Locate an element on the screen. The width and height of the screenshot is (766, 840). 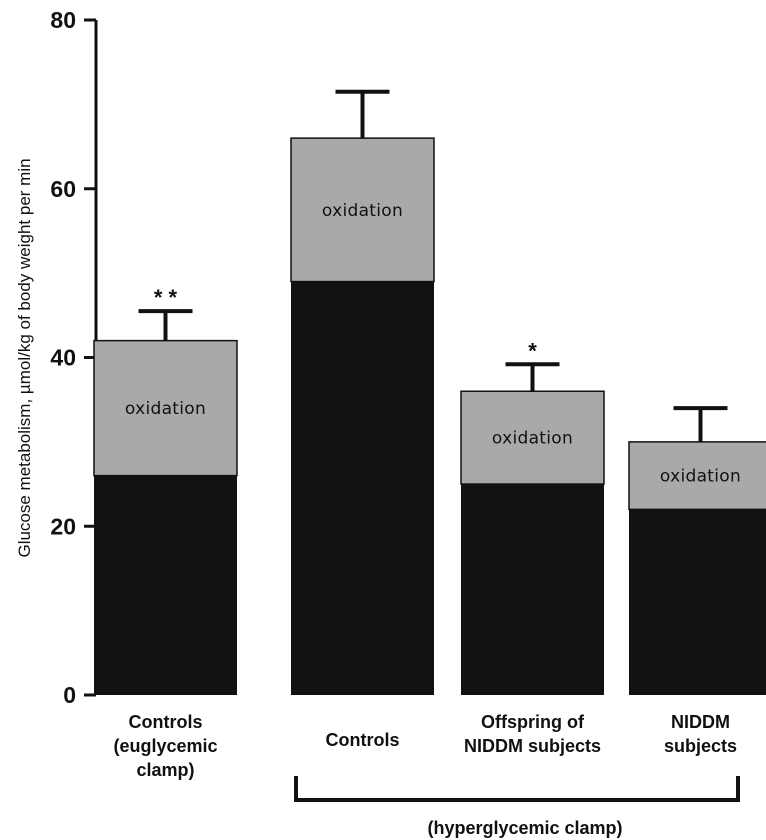
category-label: subjects is located at coordinates (700, 746).